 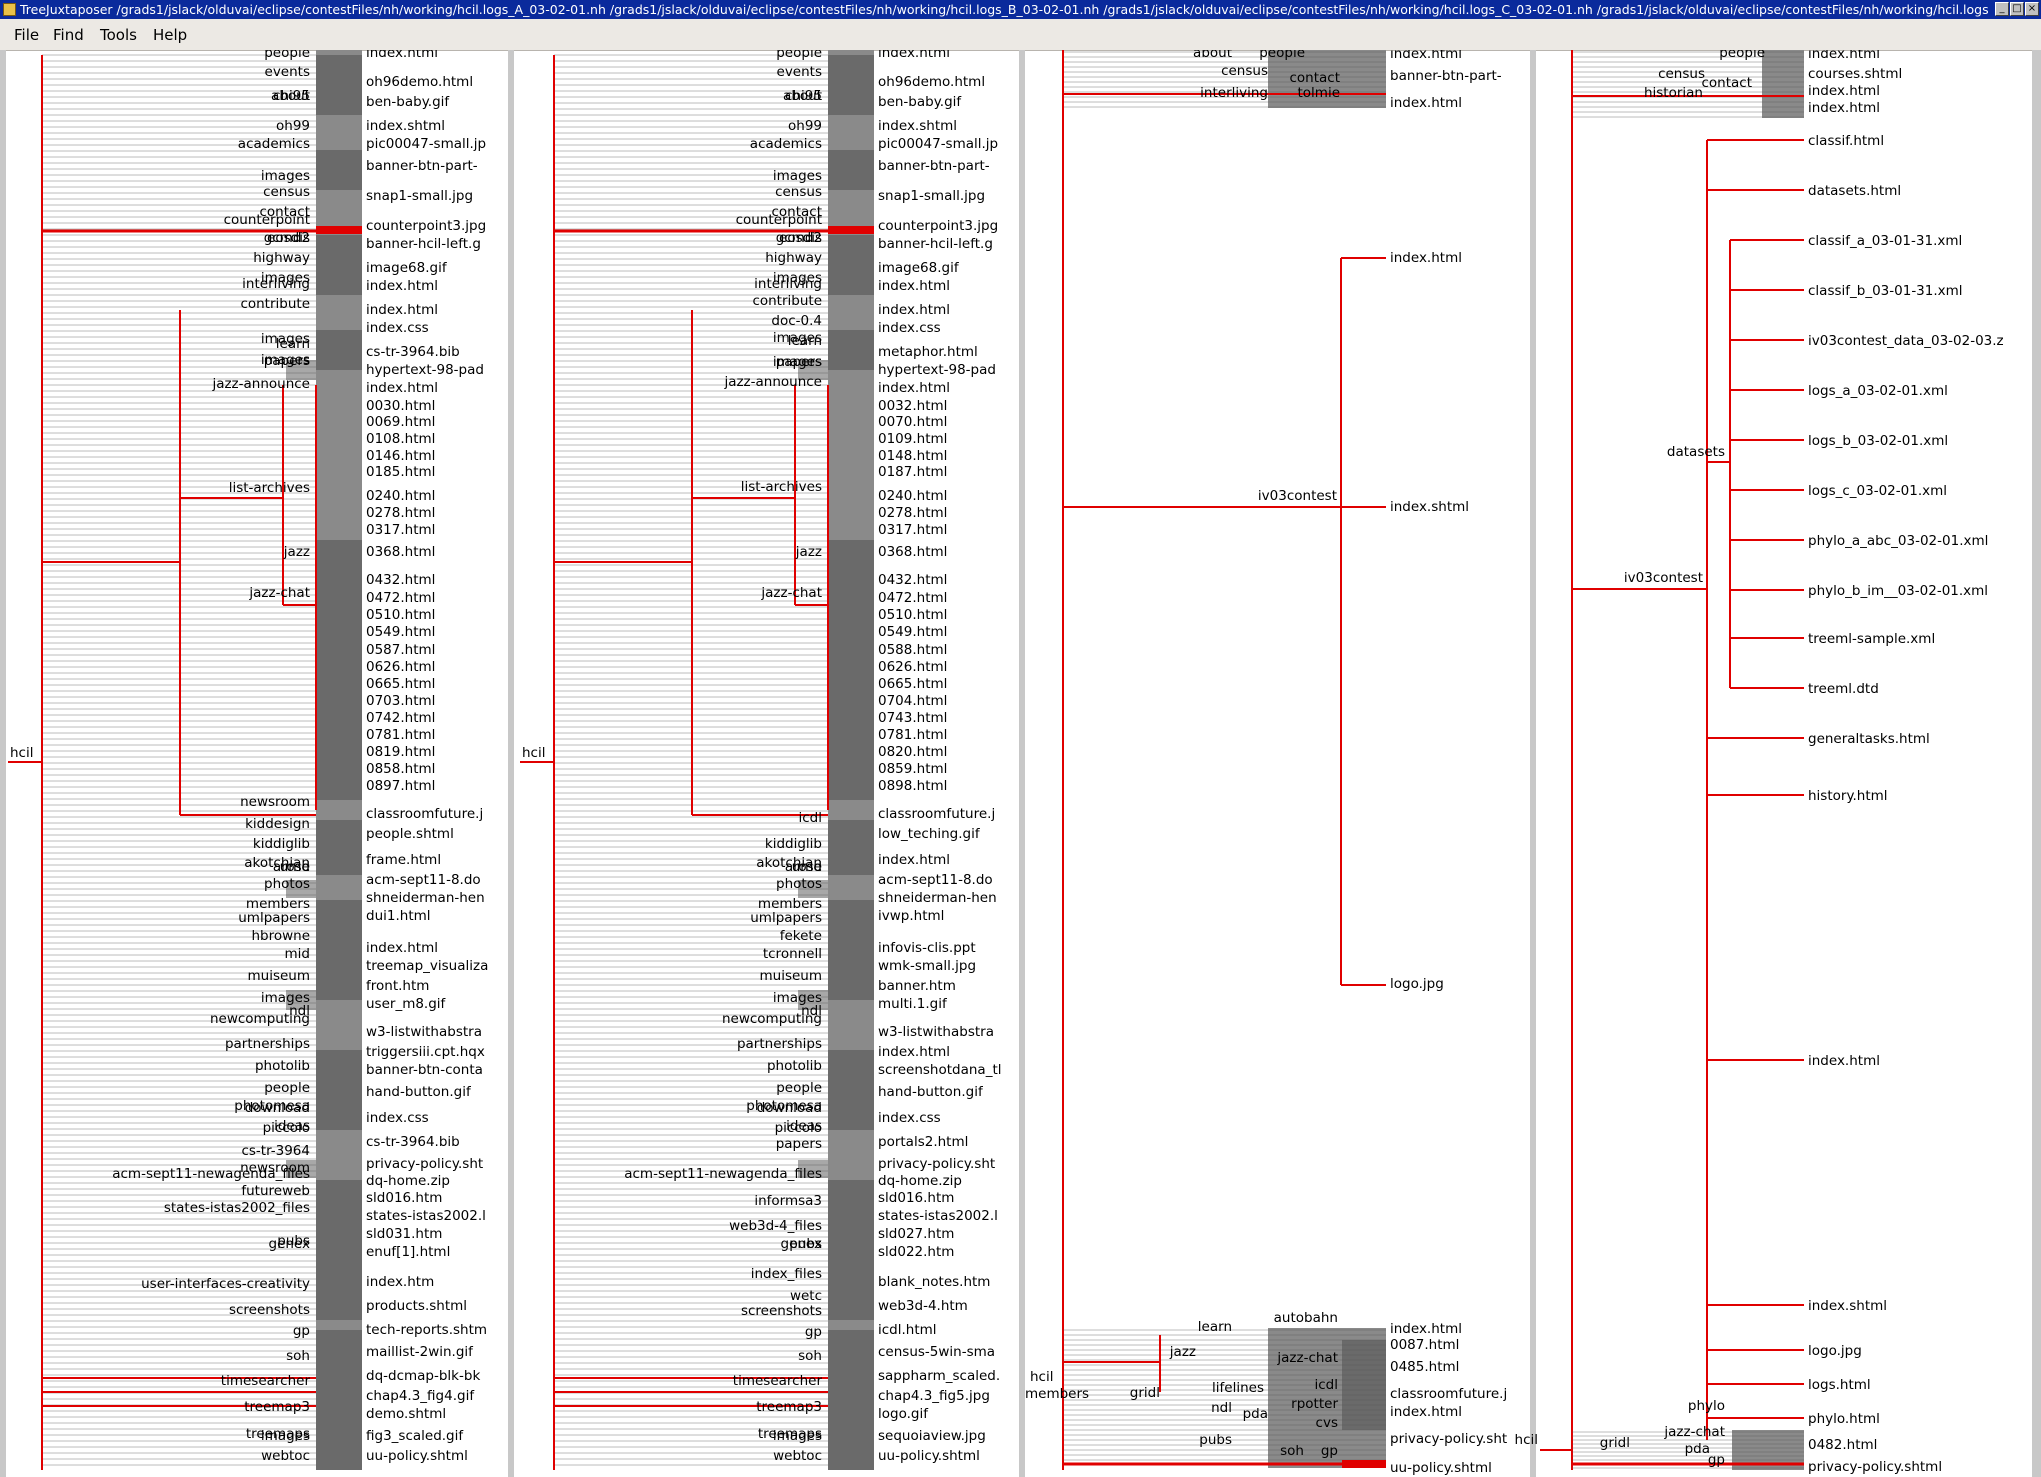 What do you see at coordinates (913, 1004) in the screenshot?
I see `leaf-label: multi.1.gif` at bounding box center [913, 1004].